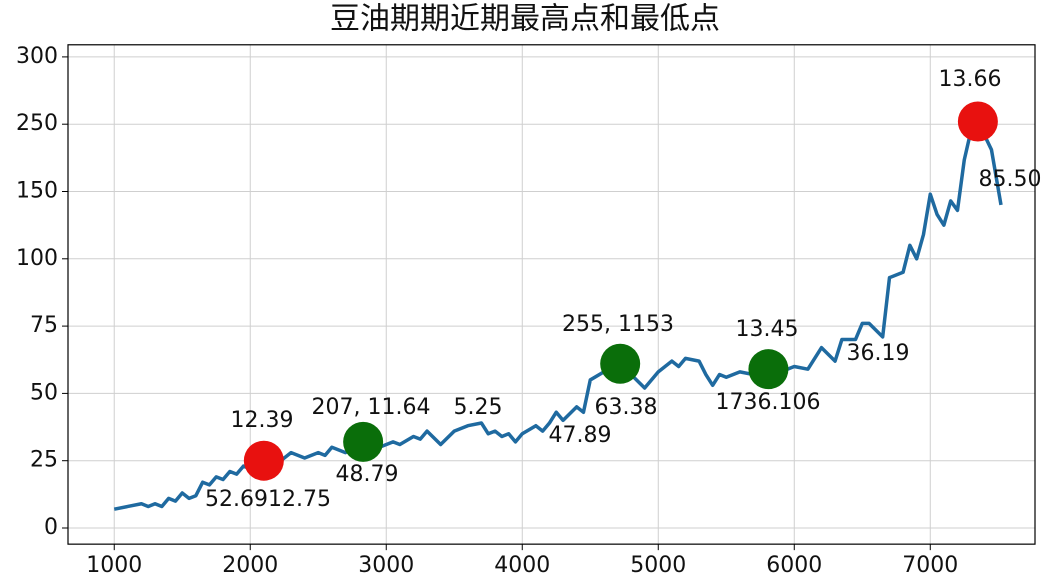 The image size is (1041, 578). Describe the element at coordinates (618, 324) in the screenshot. I see `annotation: 255, 1153` at that location.